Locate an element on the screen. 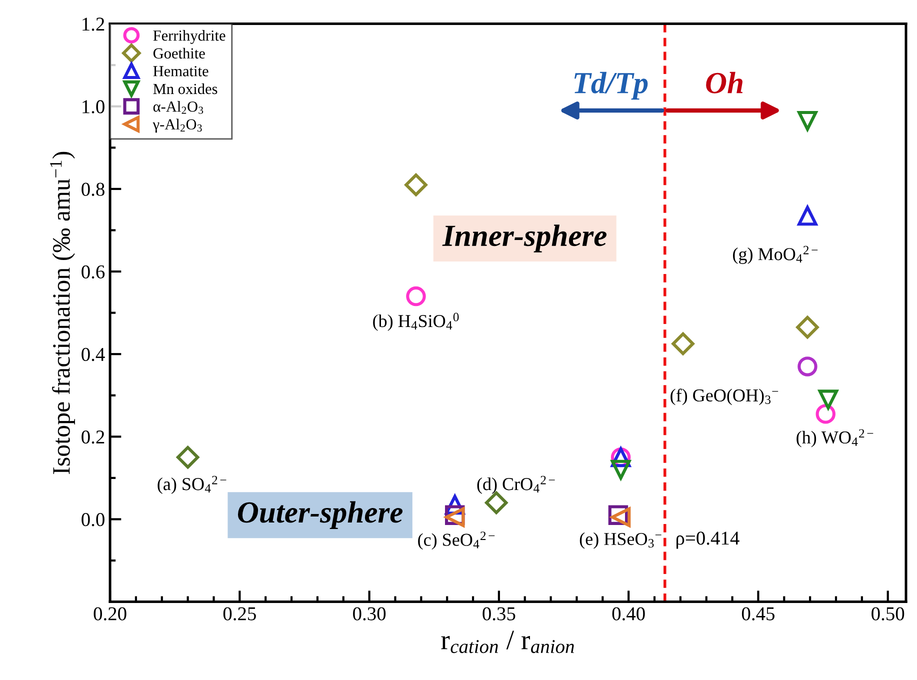  legend-label: α-Al$_{2}$O$_{3}$ is located at coordinates (178, 107).